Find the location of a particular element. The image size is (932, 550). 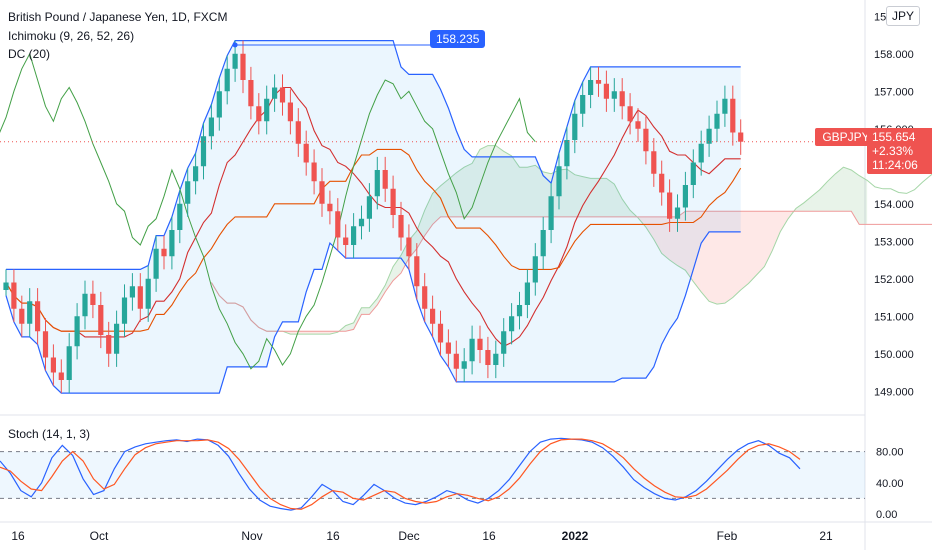

price-change: +2.33% is located at coordinates (893, 151).